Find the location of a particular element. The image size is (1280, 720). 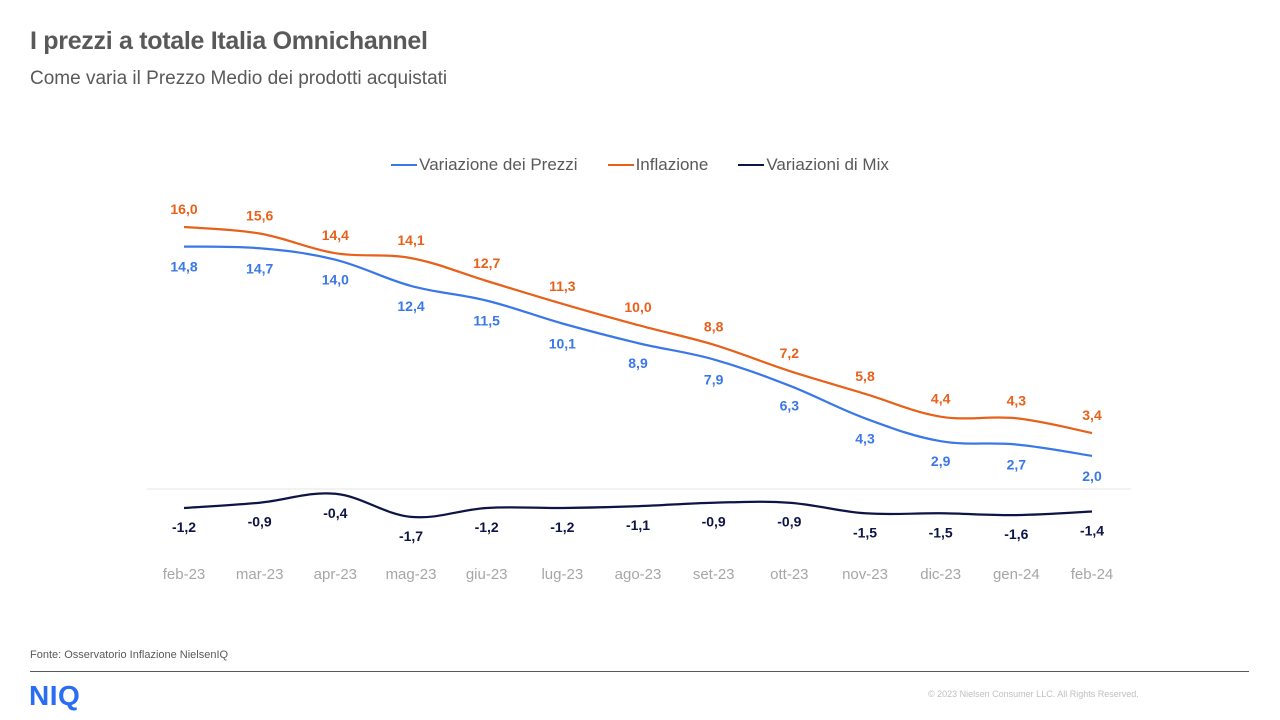

legend-item-prezzi: Variazione dei Prezzi is located at coordinates (484, 165).